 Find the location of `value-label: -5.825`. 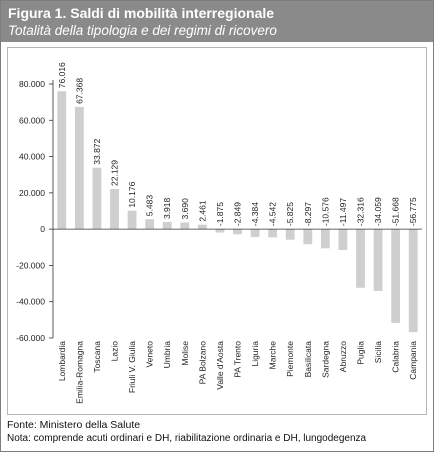

value-label: -5.825 is located at coordinates (290, 214).